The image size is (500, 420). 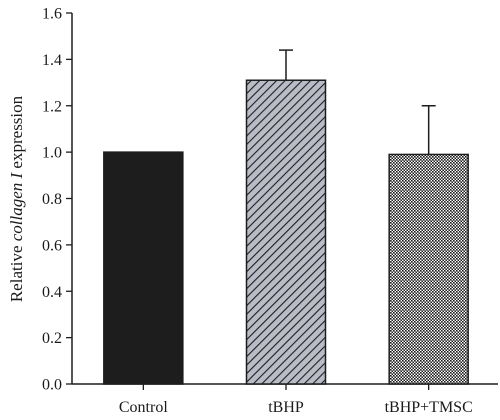 What do you see at coordinates (16, 198) in the screenshot?
I see `y-axis-title: Relative collagen I expression` at bounding box center [16, 198].